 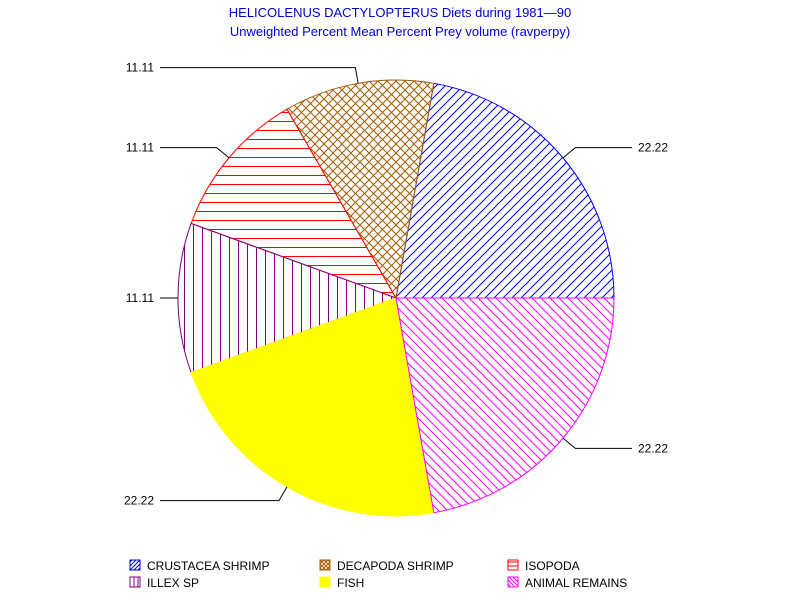 What do you see at coordinates (576, 583) in the screenshot?
I see `legend-label: ANIMAL REMAINS` at bounding box center [576, 583].